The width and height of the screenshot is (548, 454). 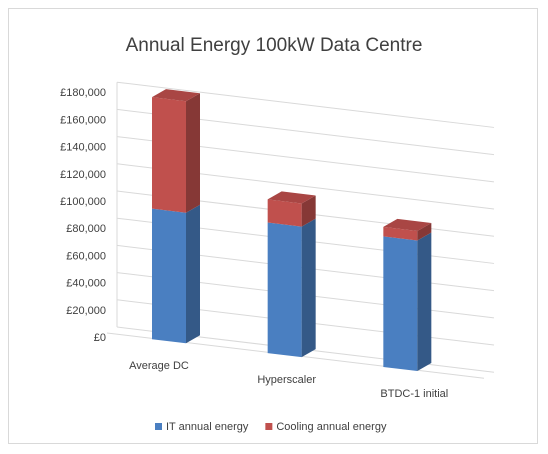 What do you see at coordinates (414, 394) in the screenshot?
I see `category-label: BTDC-1 initial` at bounding box center [414, 394].